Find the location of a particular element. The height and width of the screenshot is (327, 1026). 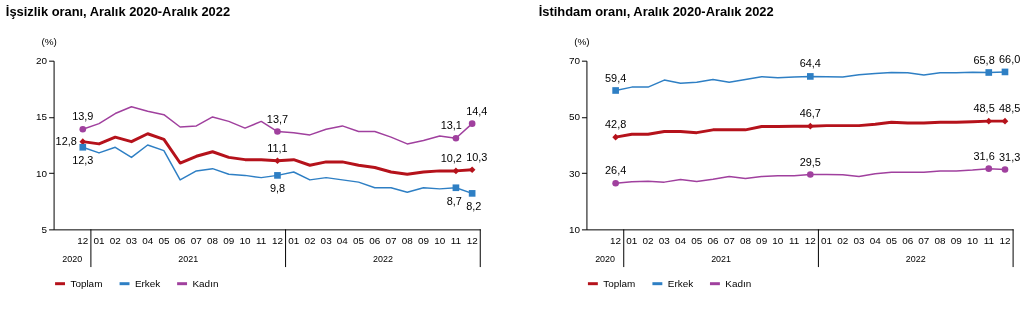

data-label: 12,8 is located at coordinates (66, 140).